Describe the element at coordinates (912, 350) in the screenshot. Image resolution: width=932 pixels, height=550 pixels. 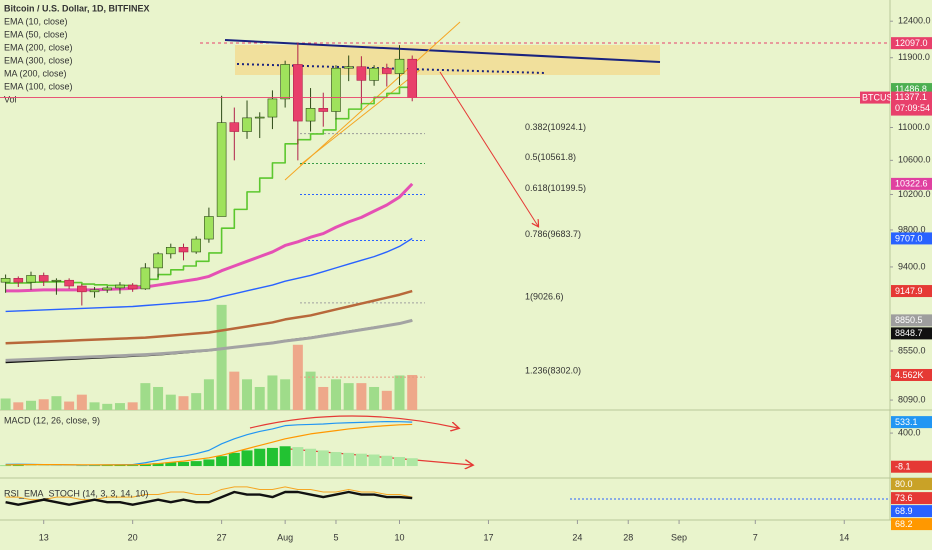
I see `y-tick-label: 8550.0` at that location.